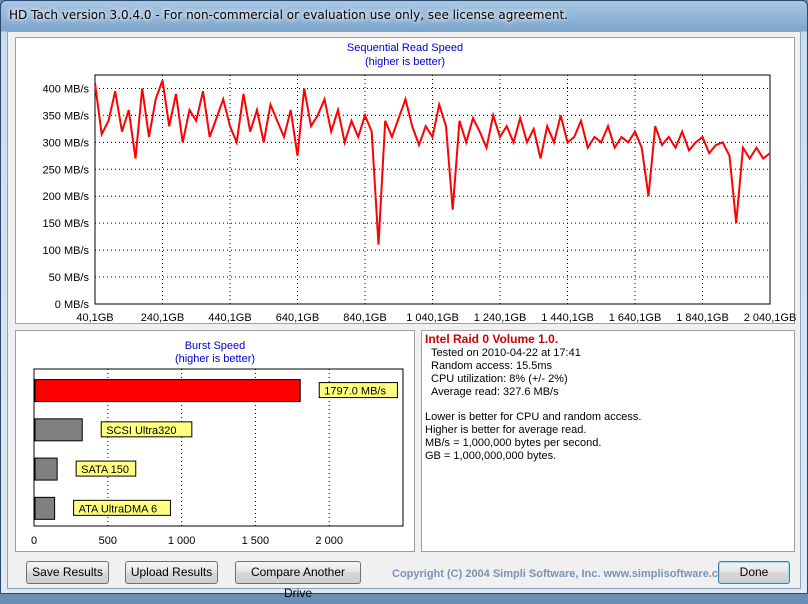 The height and width of the screenshot is (604, 808). Describe the element at coordinates (506, 353) in the screenshot. I see `tested-on: Tested on 2010-04-22 at 17:41` at that location.